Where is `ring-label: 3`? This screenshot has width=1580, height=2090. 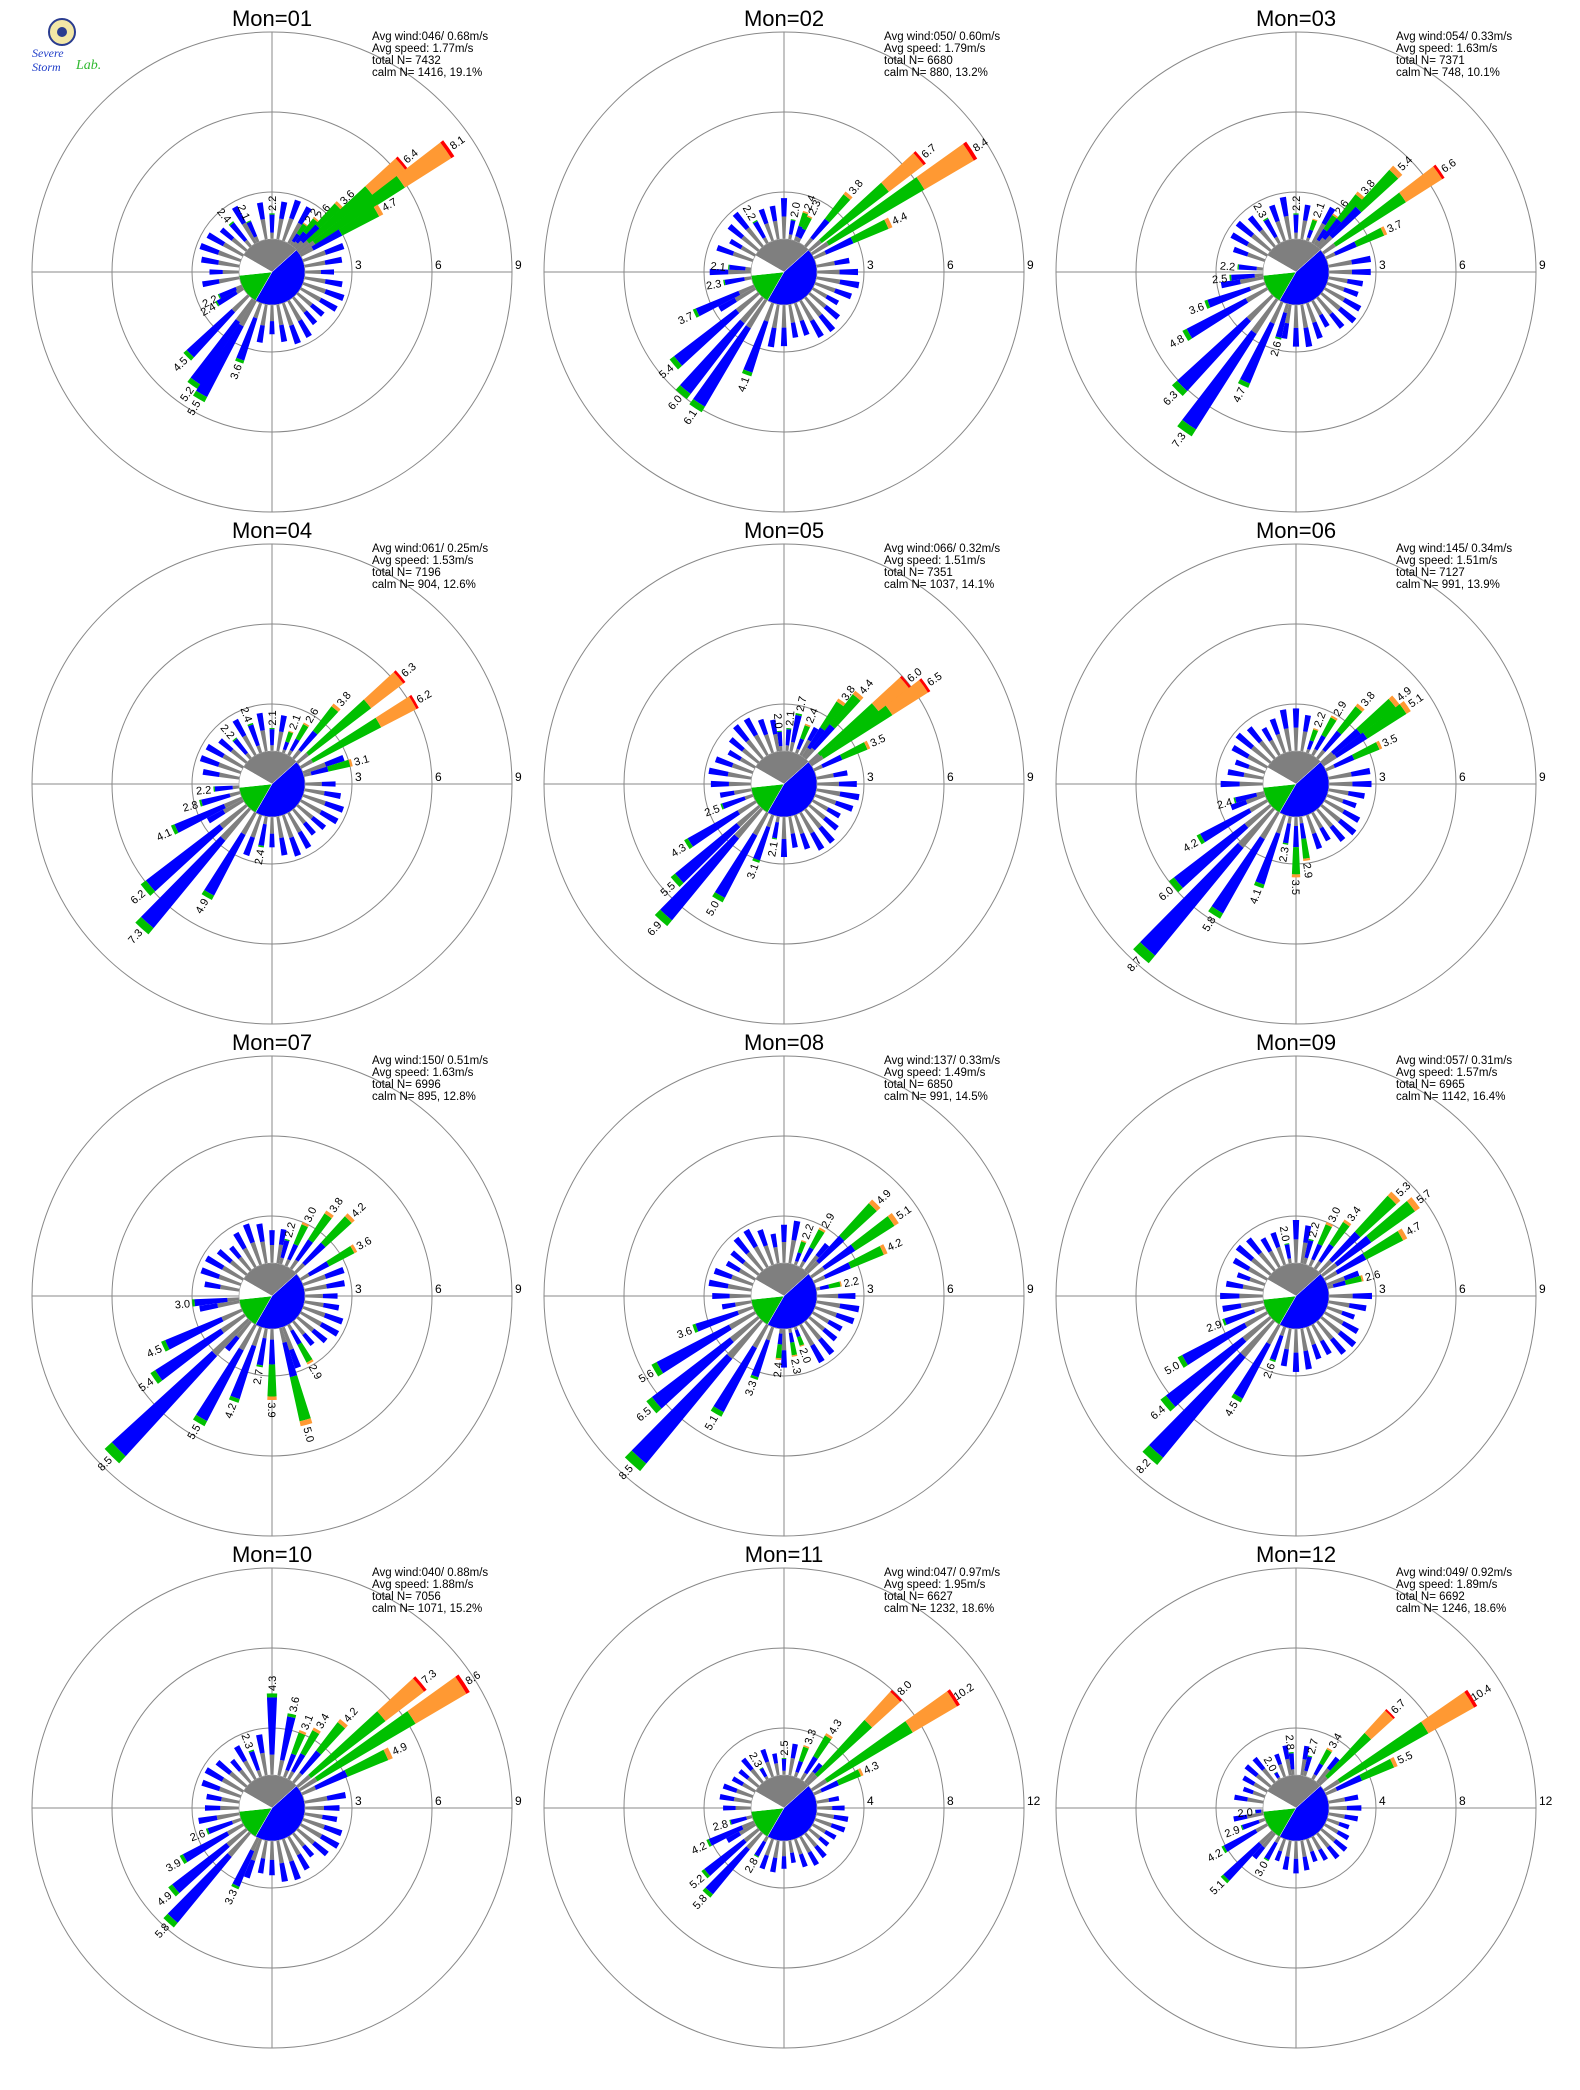 ring-label: 3 is located at coordinates (870, 1289).